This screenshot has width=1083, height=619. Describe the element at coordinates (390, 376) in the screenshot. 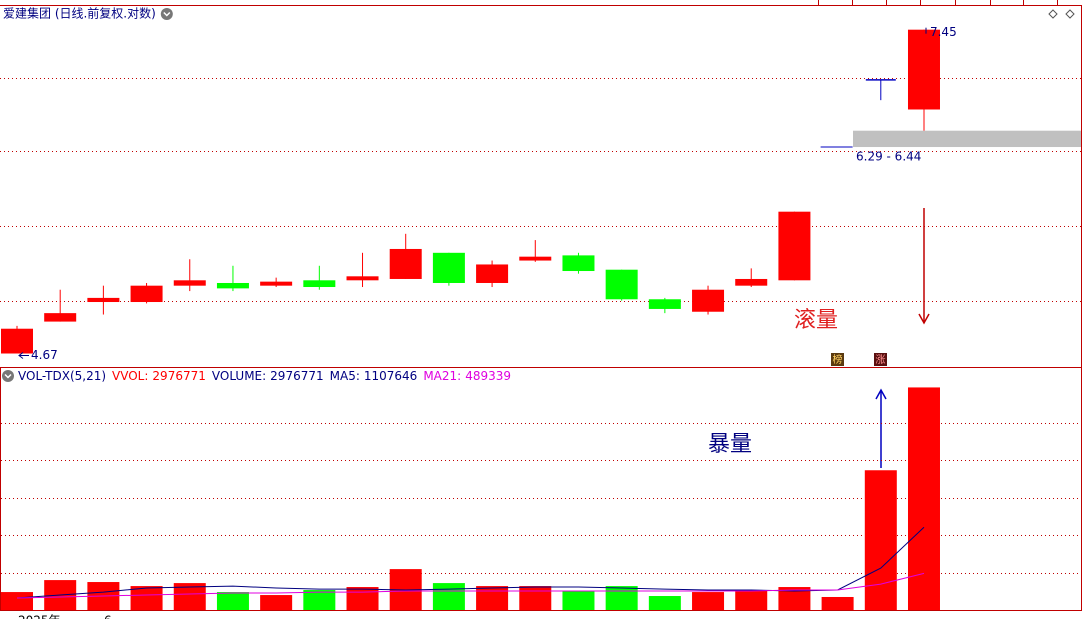

I see `legend-value: 1107646` at that location.